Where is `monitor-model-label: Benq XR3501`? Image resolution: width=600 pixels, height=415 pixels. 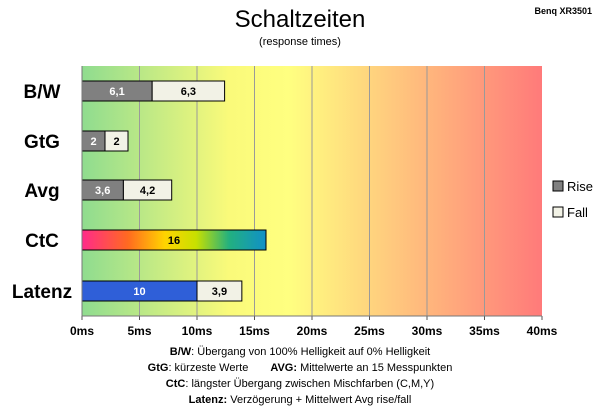
monitor-model-label: Benq XR3501 is located at coordinates (563, 11).